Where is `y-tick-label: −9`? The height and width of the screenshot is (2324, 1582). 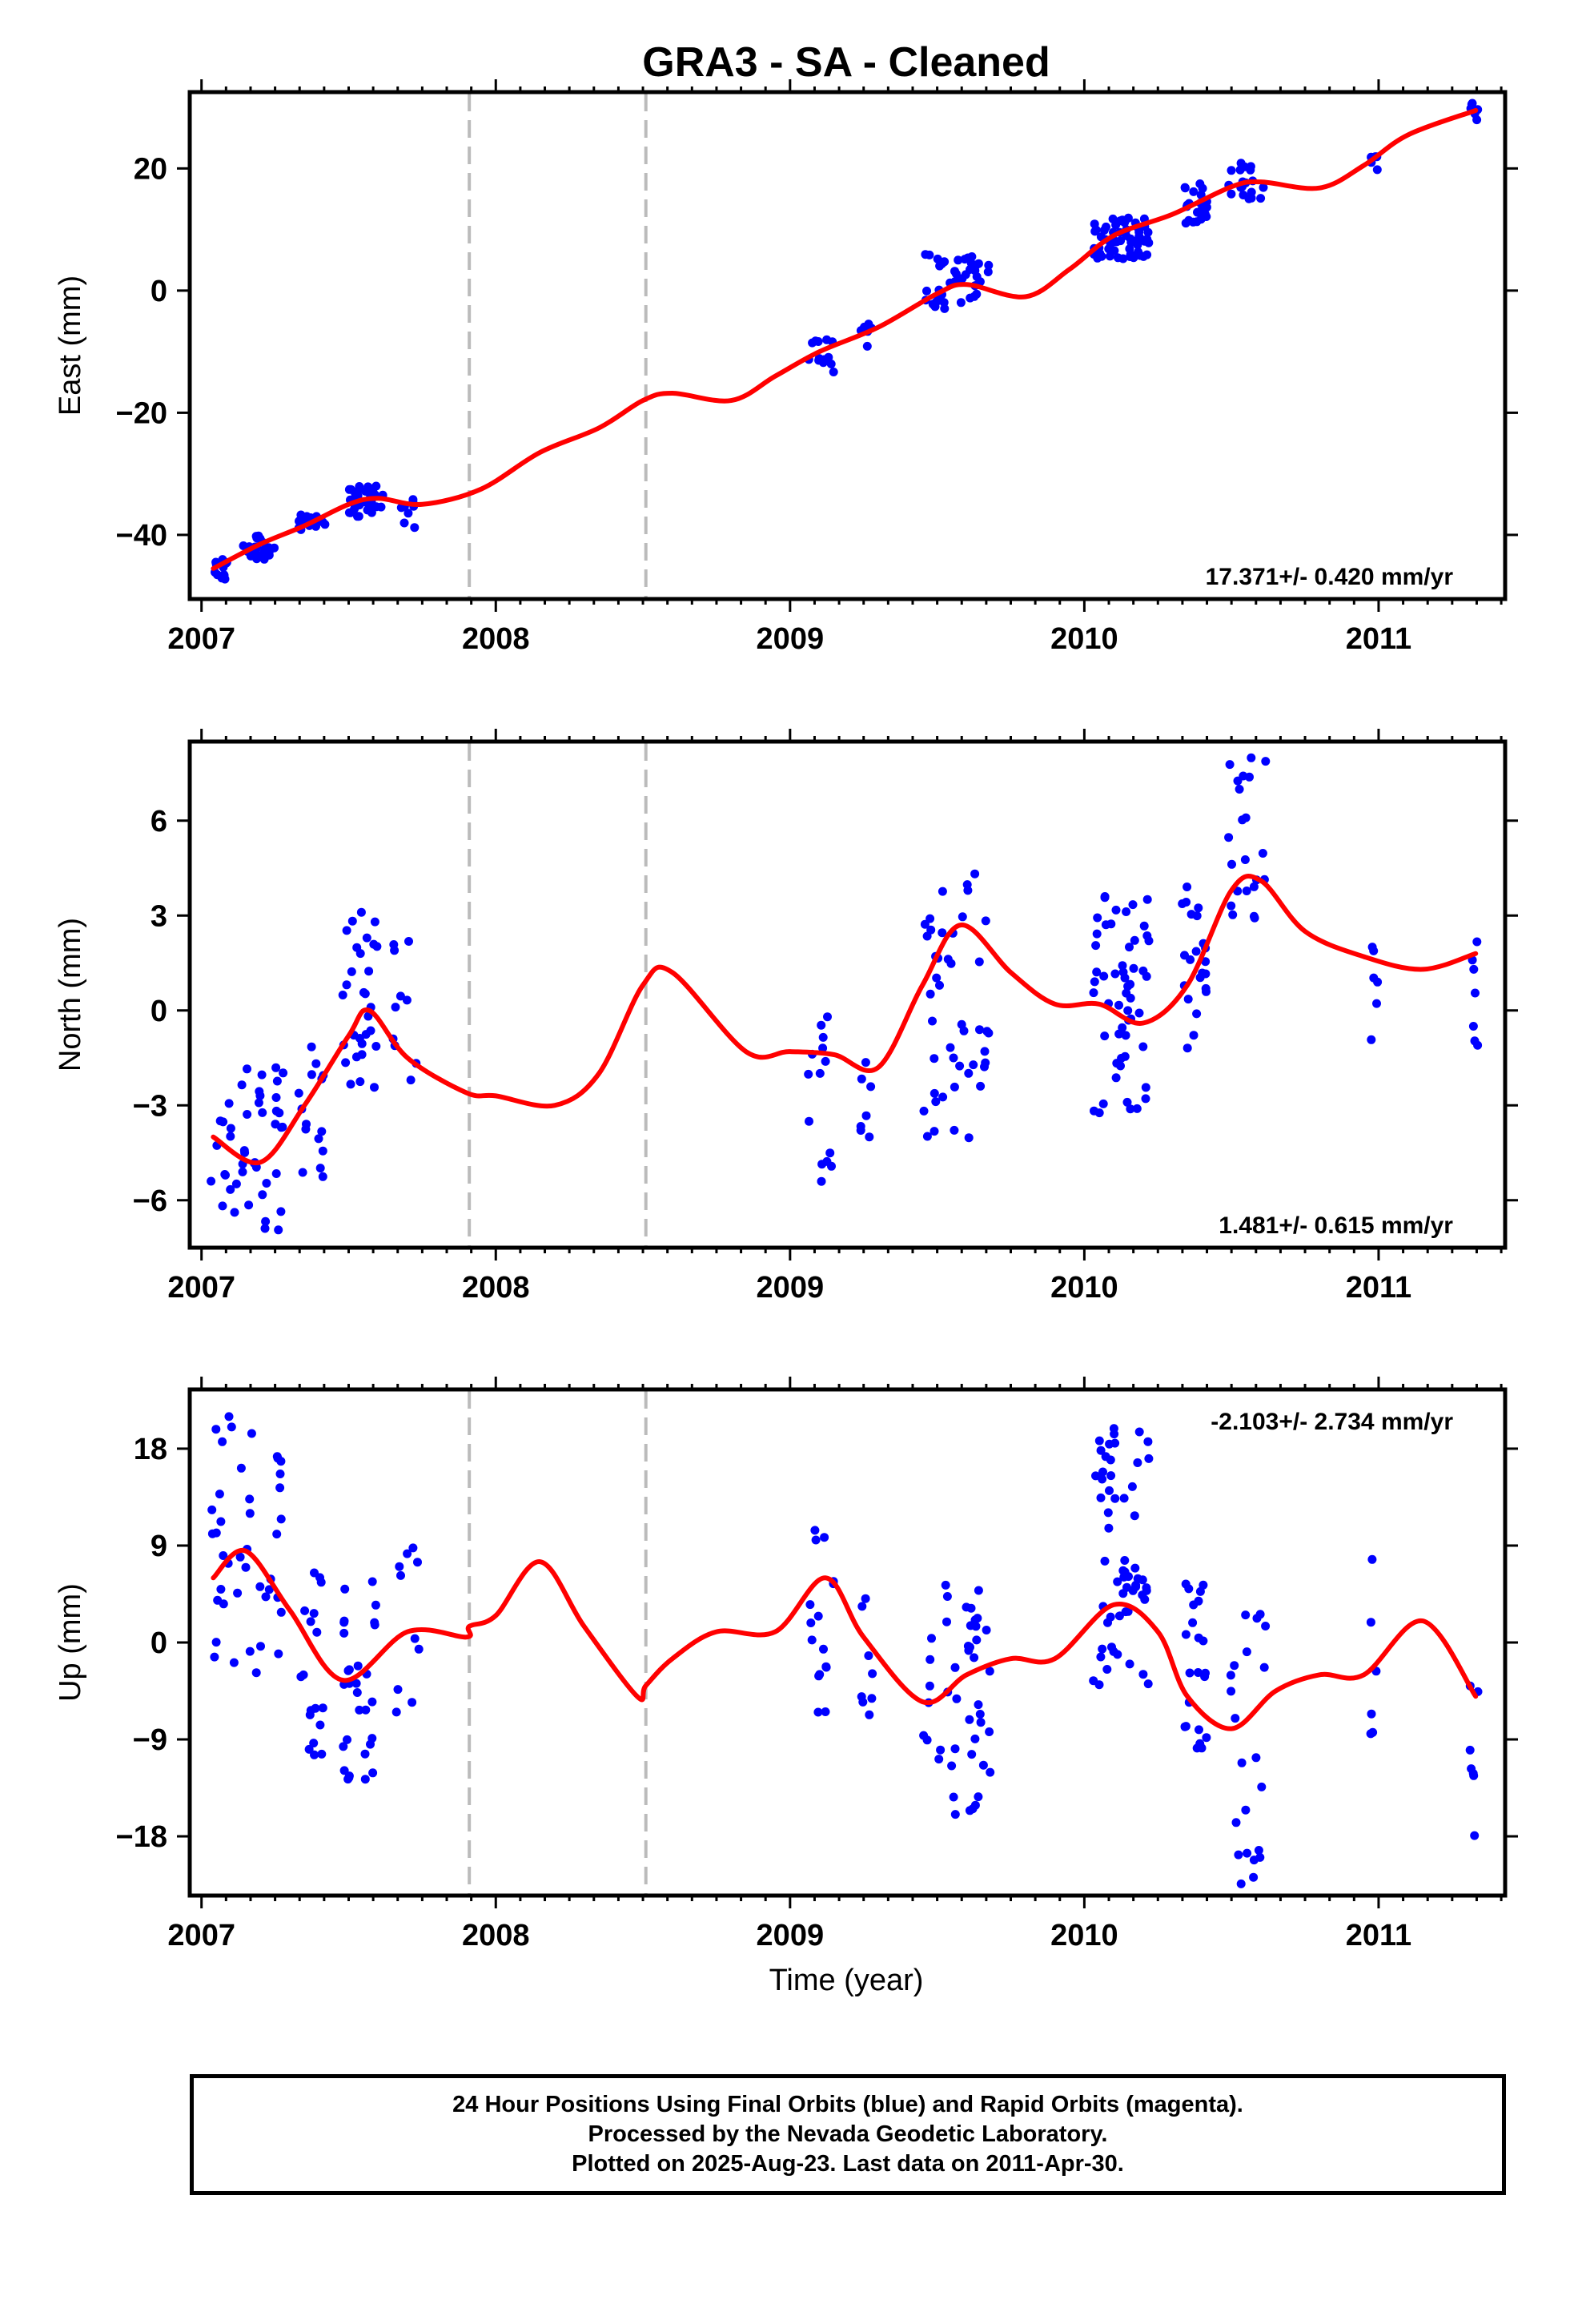 y-tick-label: −9 is located at coordinates (150, 1740).